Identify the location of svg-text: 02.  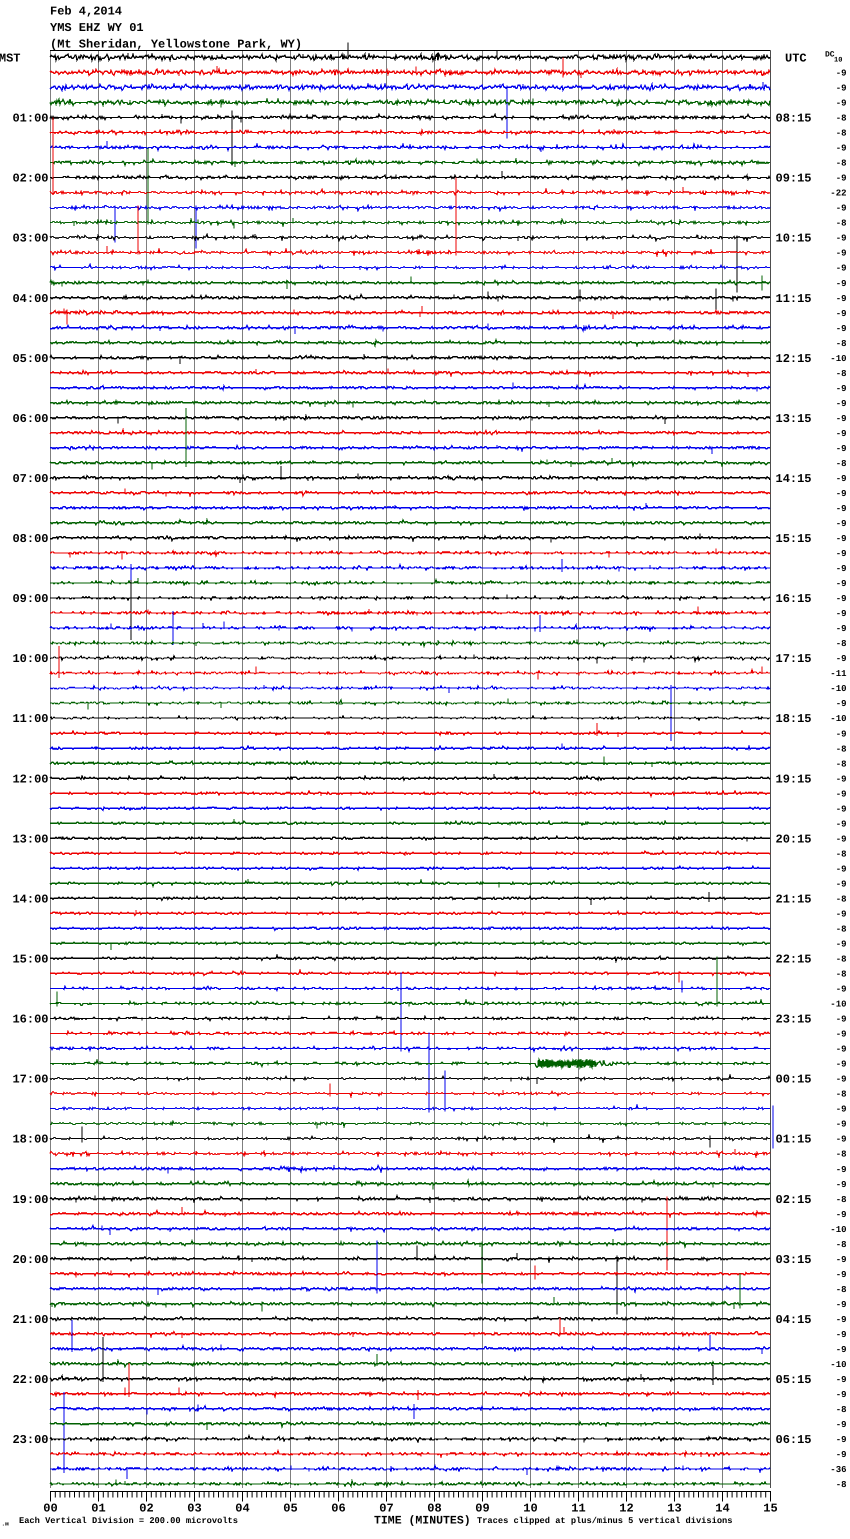
(146, 1509).